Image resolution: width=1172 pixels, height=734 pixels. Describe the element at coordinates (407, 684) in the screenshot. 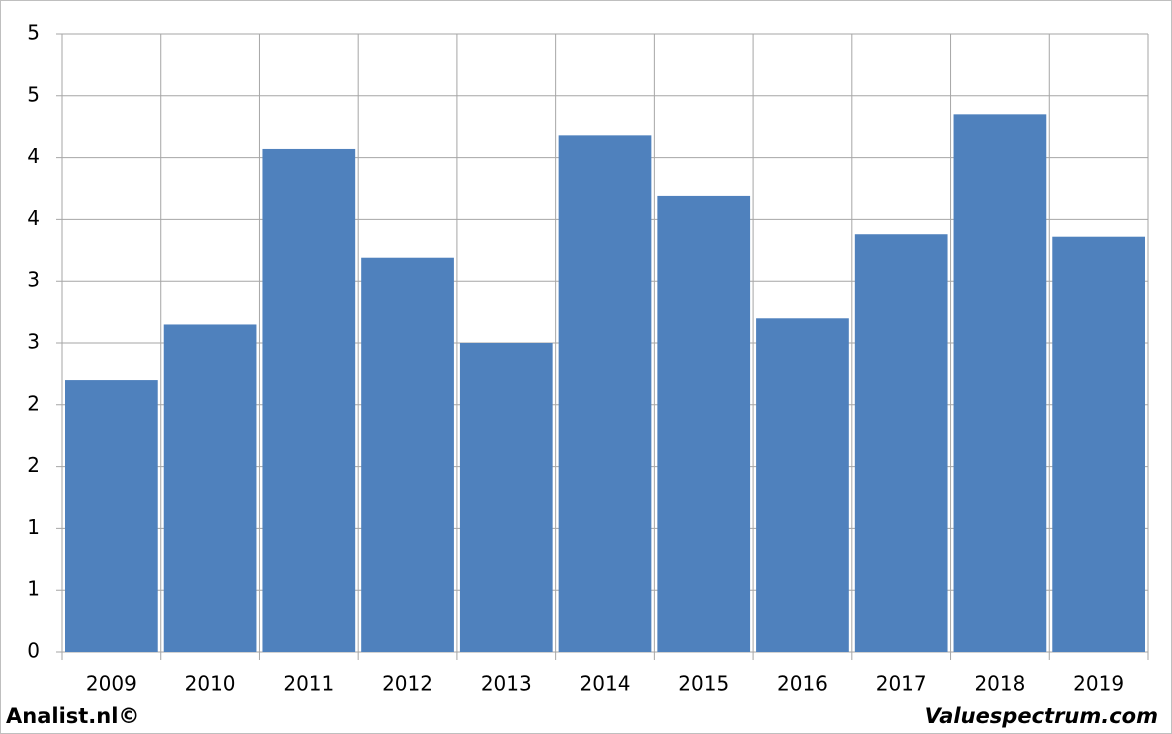

I see `x-tick-label: 2012` at that location.